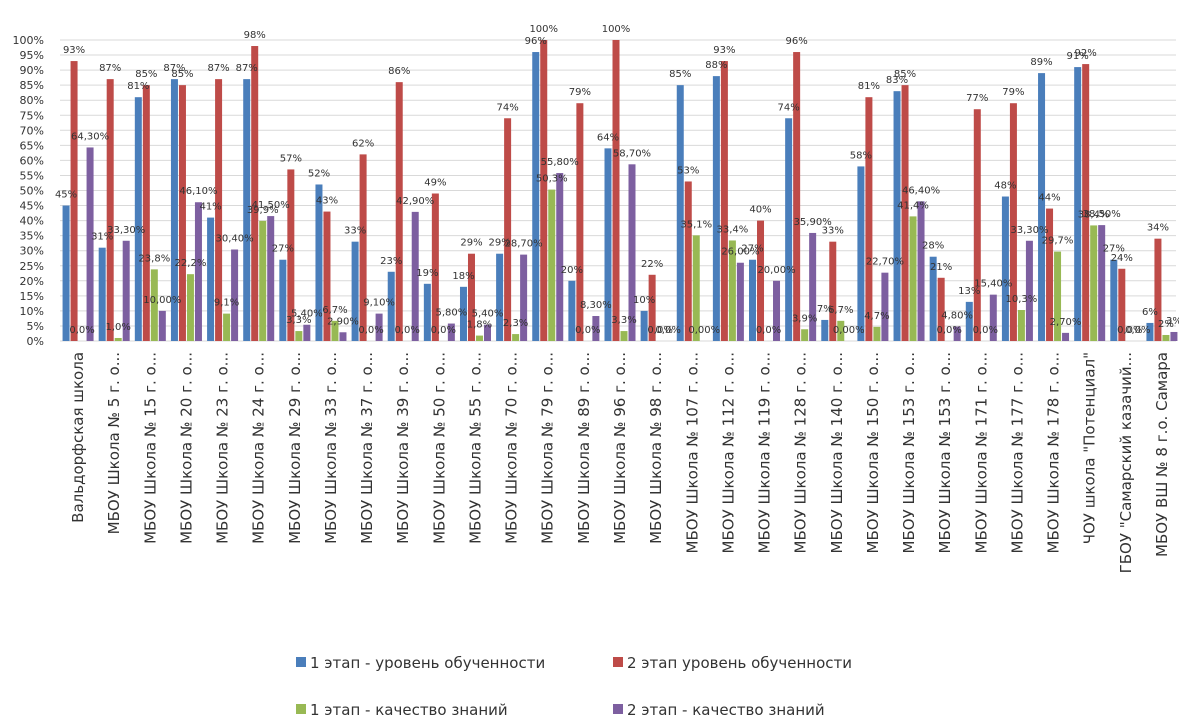 The width and height of the screenshot is (1179, 722). Describe the element at coordinates (1022, 299) in the screenshot. I see `data-label: 10,3%` at that location.